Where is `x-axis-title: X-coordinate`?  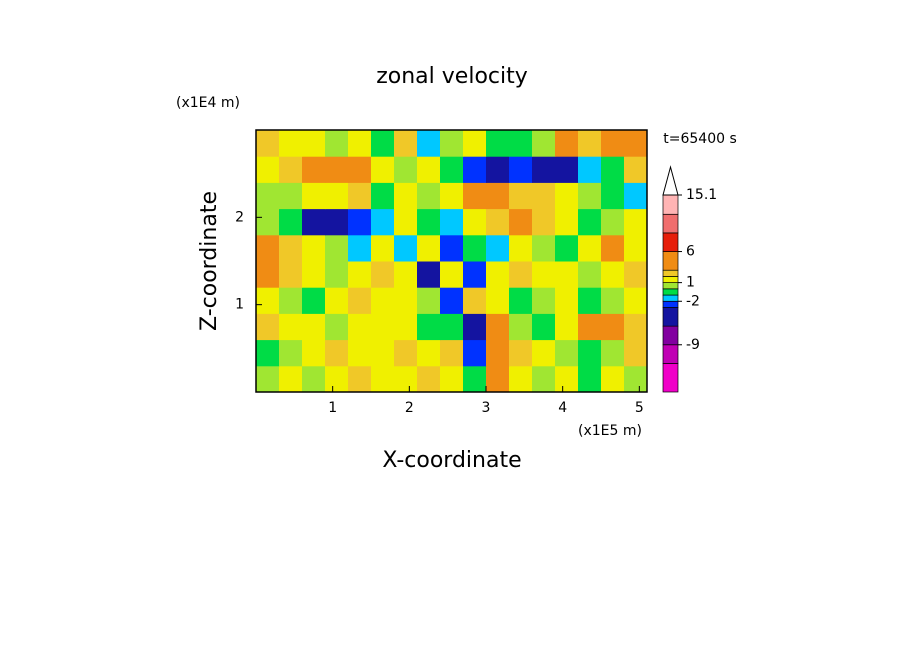 x-axis-title: X-coordinate is located at coordinates (451, 460).